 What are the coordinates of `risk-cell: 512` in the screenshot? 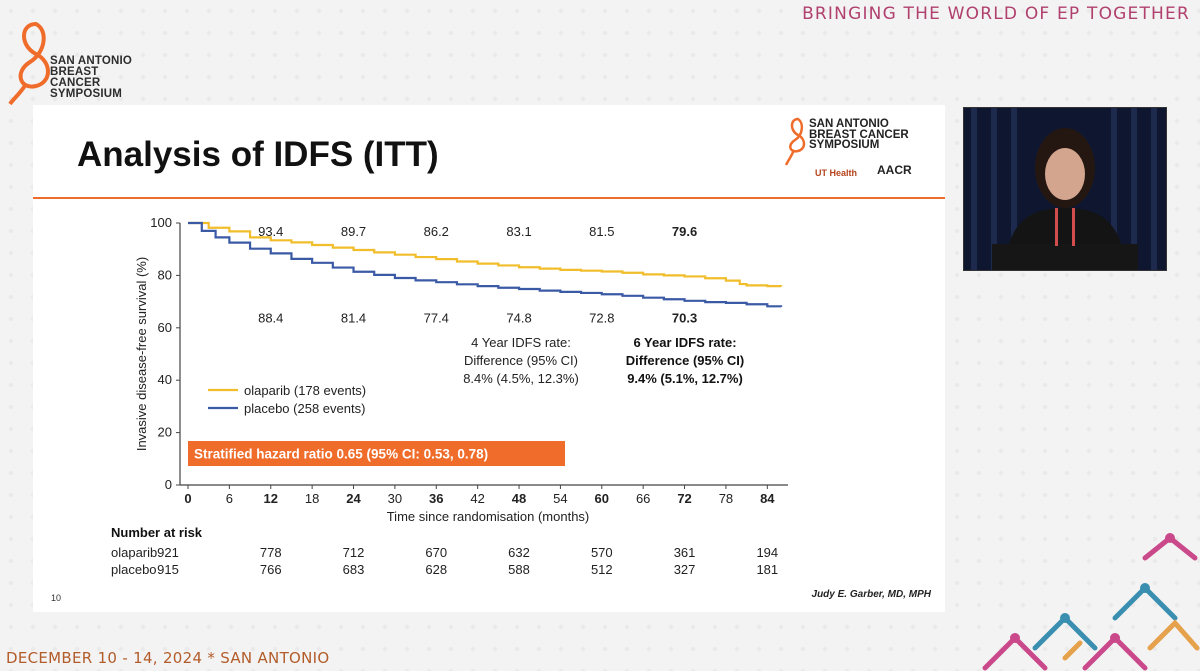 It's located at (602, 569).